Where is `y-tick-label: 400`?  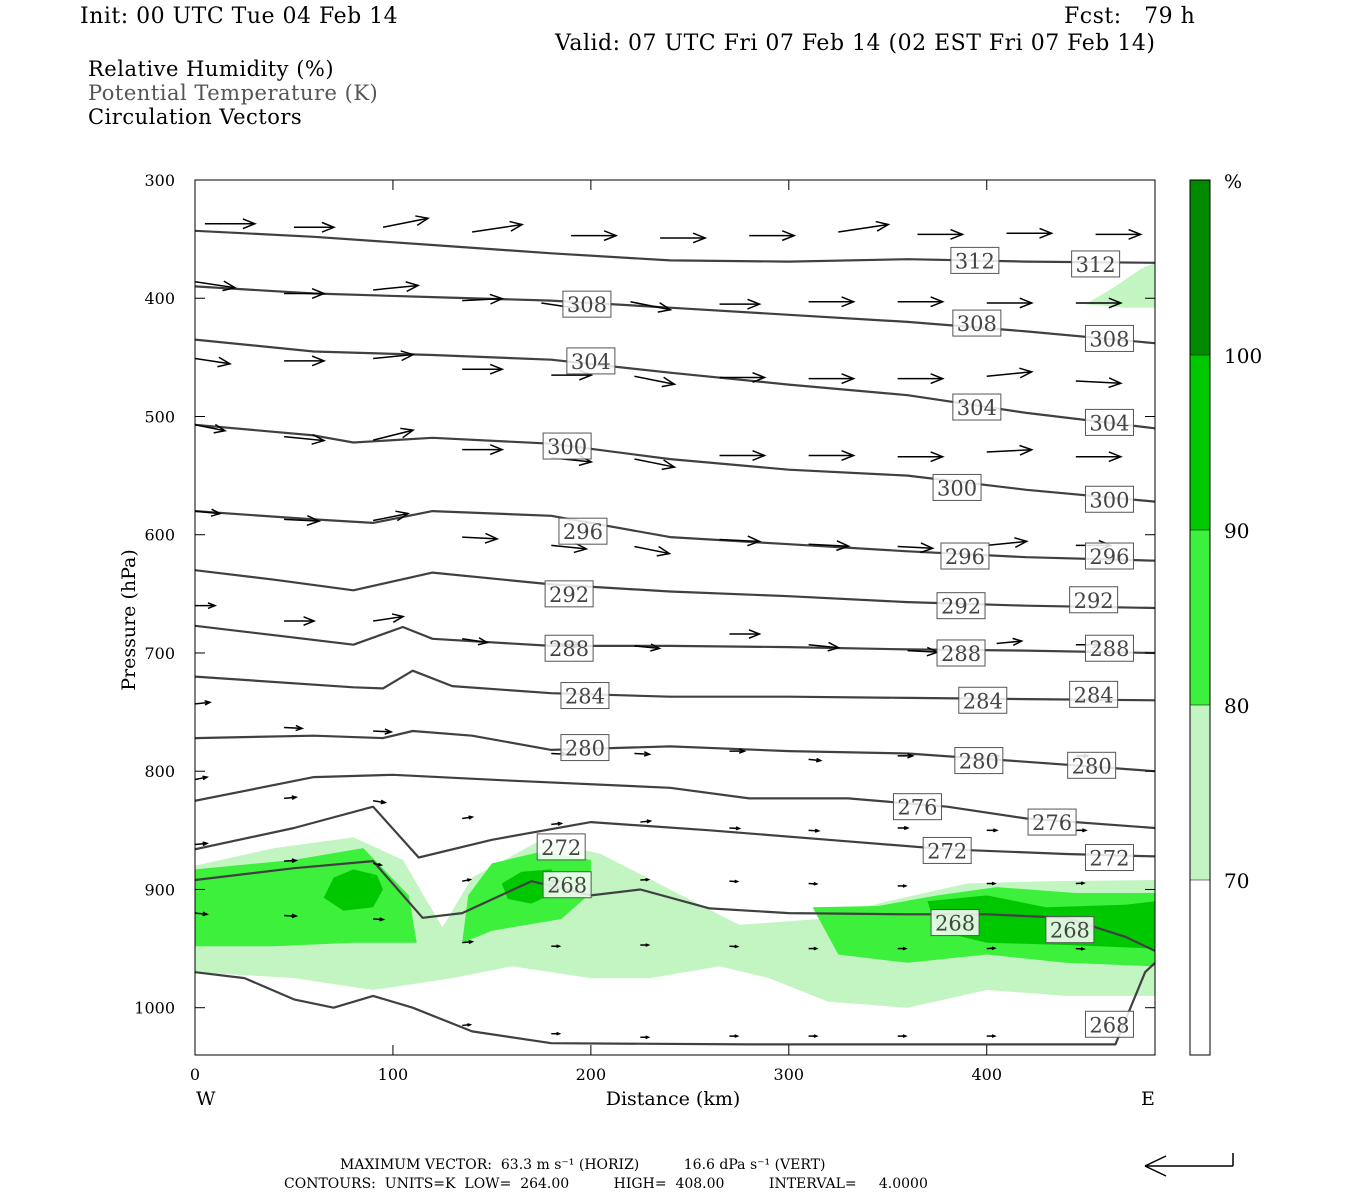 y-tick-label: 400 is located at coordinates (159, 298).